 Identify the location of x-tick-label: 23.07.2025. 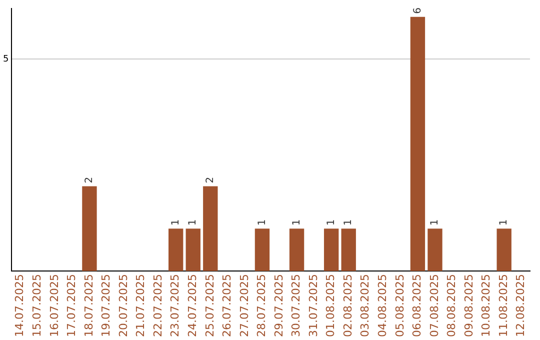
(175, 306).